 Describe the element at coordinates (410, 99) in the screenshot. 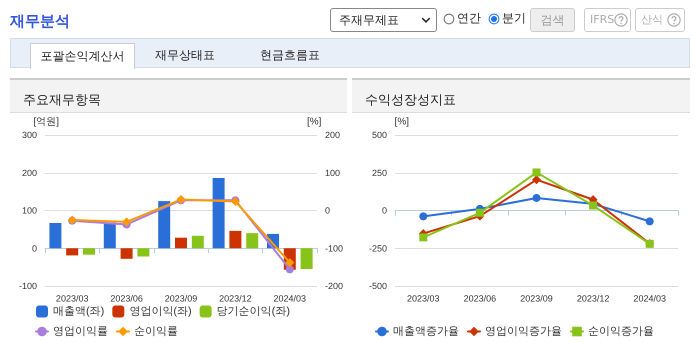

I see `chart-title: 수익성장성지표` at that location.